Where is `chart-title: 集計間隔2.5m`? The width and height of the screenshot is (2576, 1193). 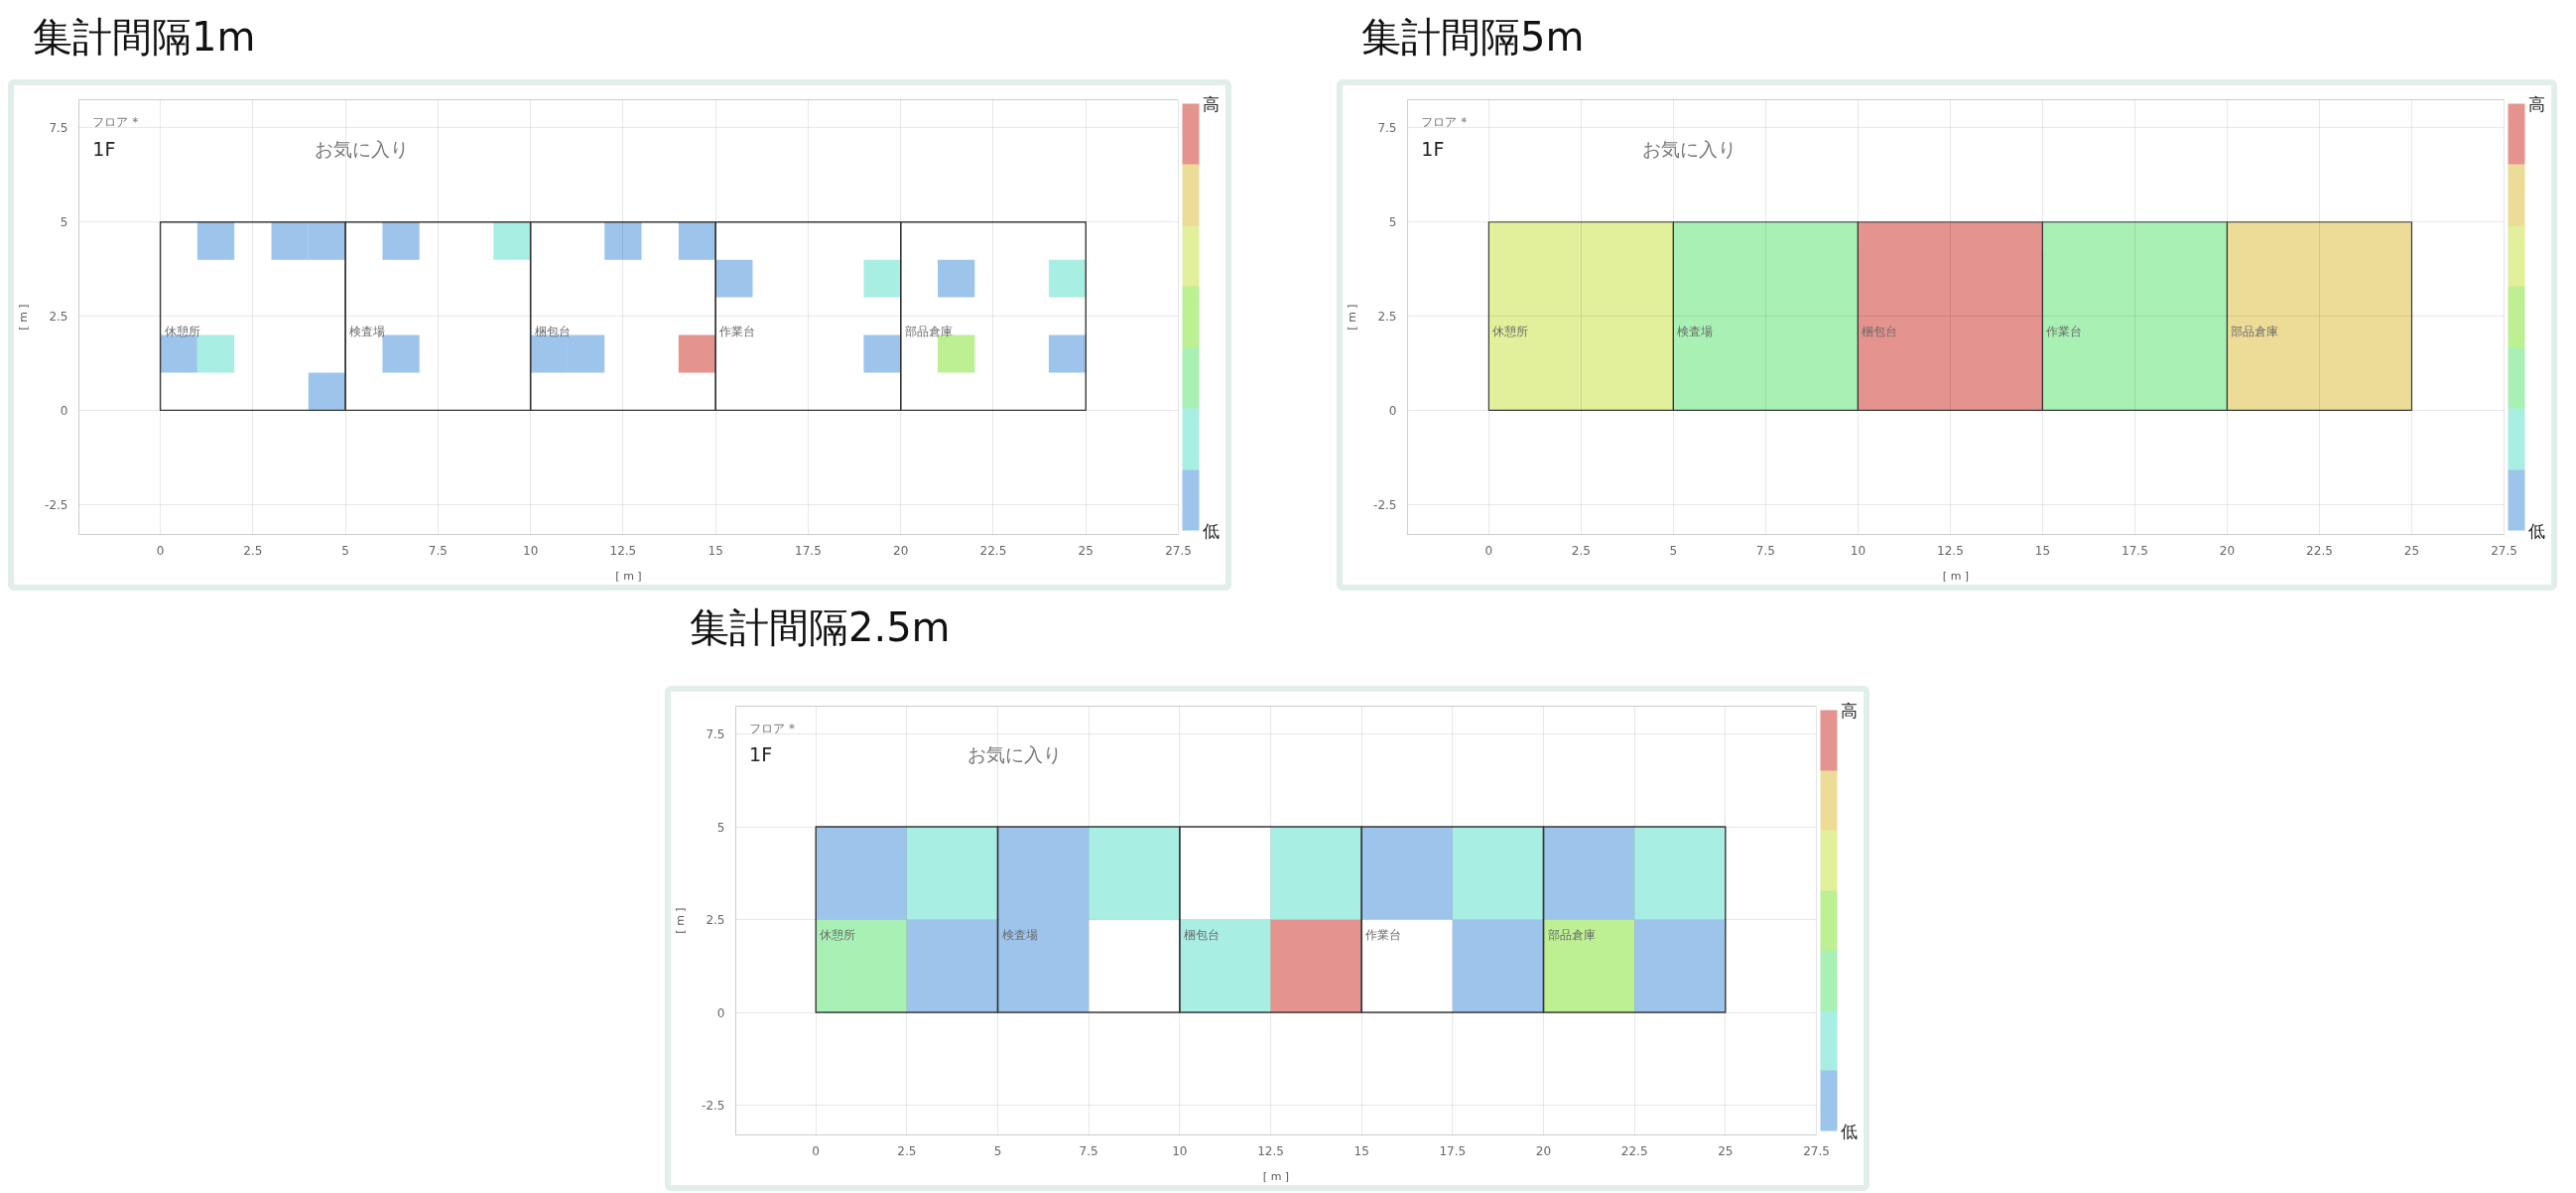
chart-title: 集計間隔2.5m is located at coordinates (821, 627).